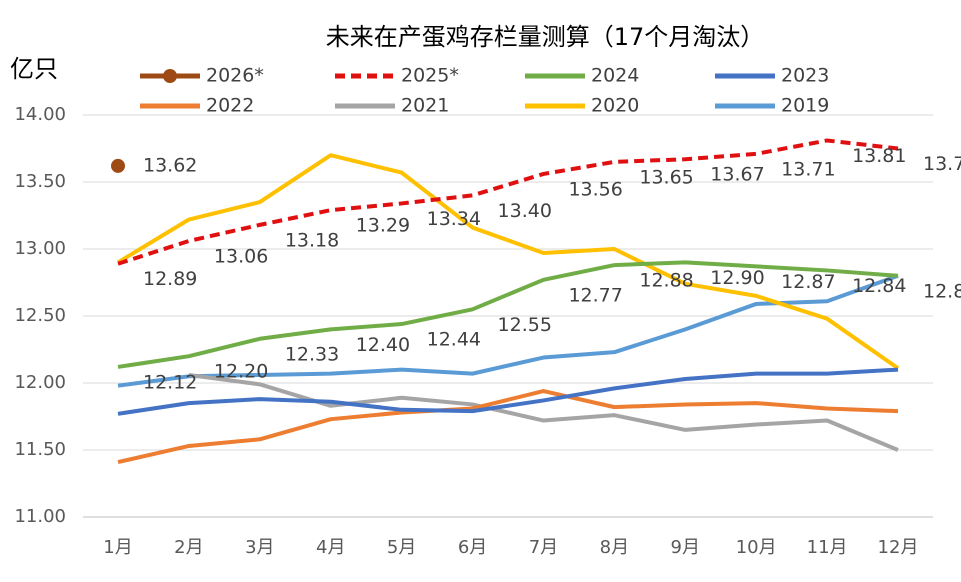  Describe the element at coordinates (805, 106) in the screenshot. I see `legend-label: 2019` at that location.